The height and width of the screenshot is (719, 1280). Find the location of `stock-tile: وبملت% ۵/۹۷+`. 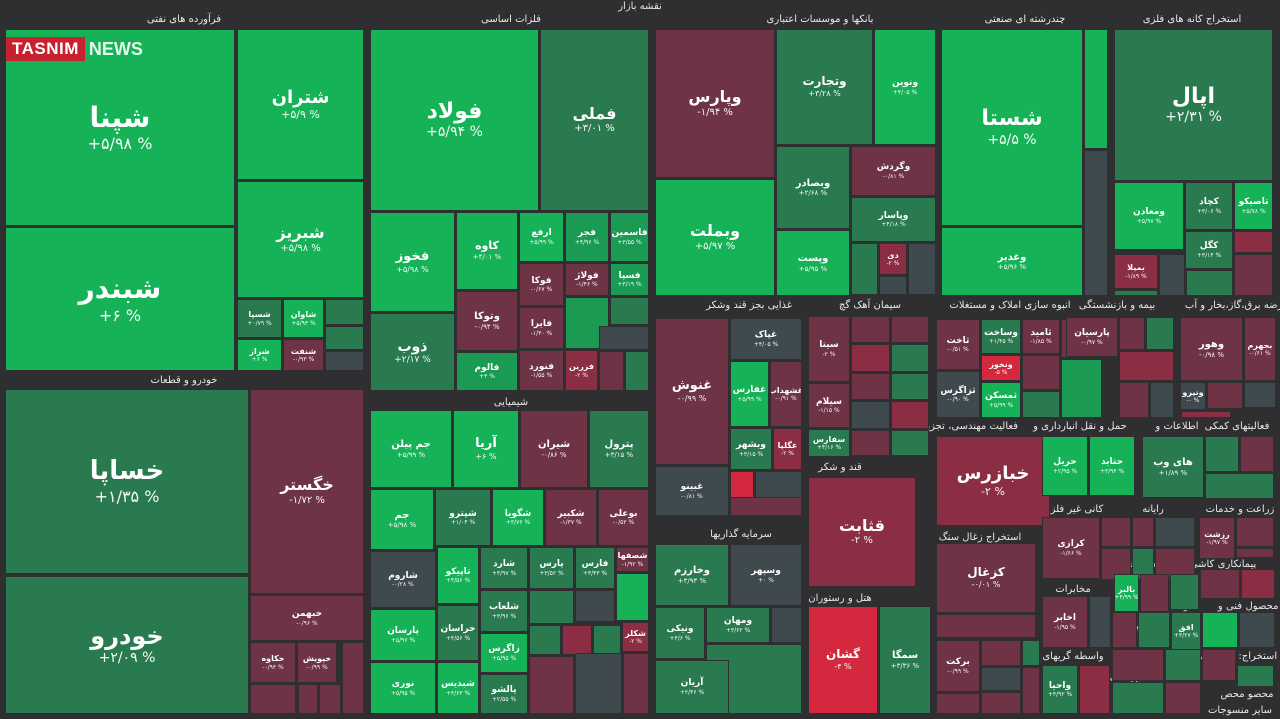

stock-tile: وبملت% ۵/۹۷+ is located at coordinates (715, 237).